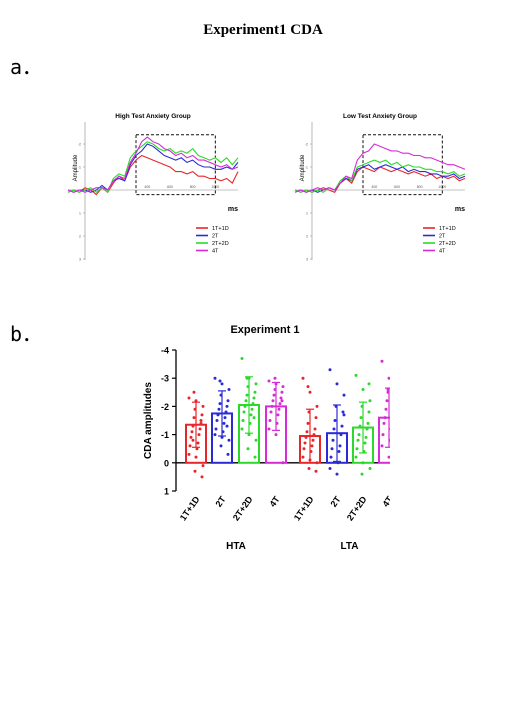 This screenshot has width=526, height=701. I want to click on x-tick-label: 800, so click(193, 187).